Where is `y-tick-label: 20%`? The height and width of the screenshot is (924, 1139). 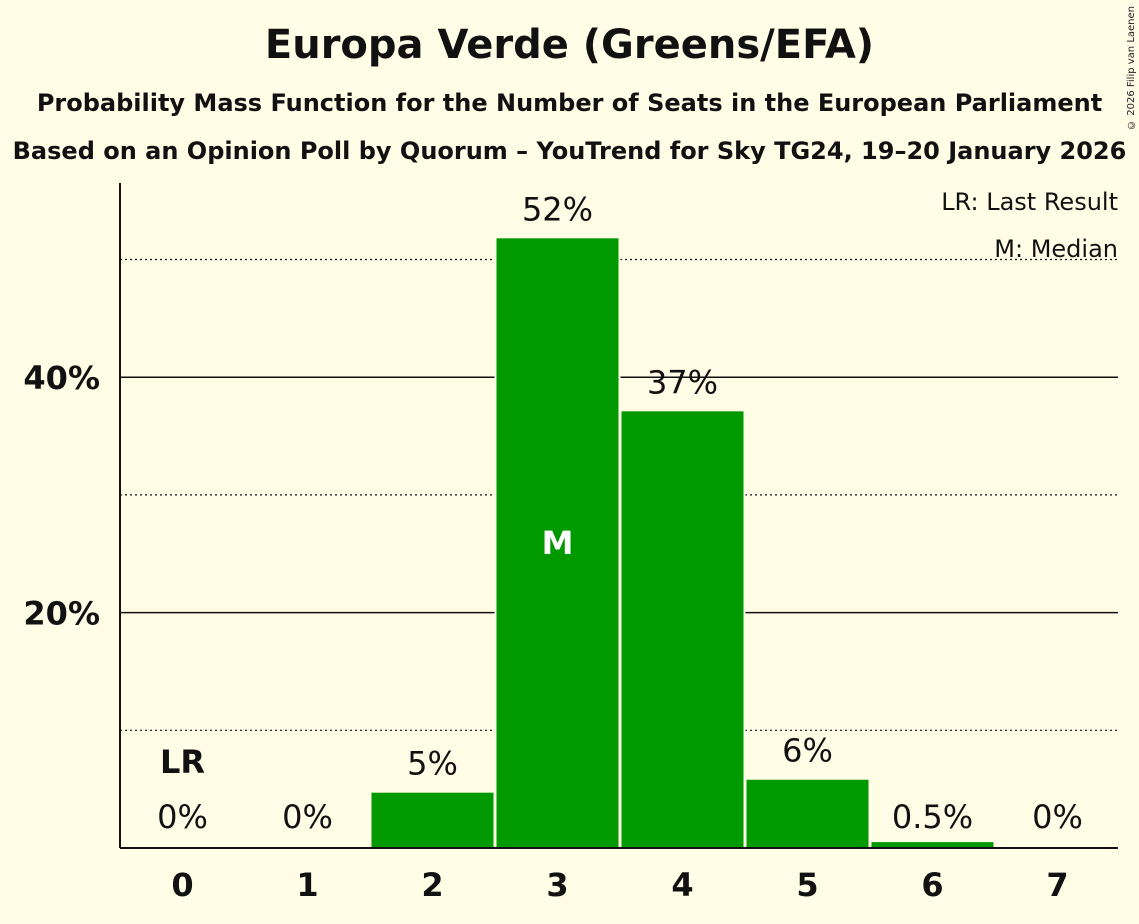
y-tick-label: 20% is located at coordinates (61, 614).